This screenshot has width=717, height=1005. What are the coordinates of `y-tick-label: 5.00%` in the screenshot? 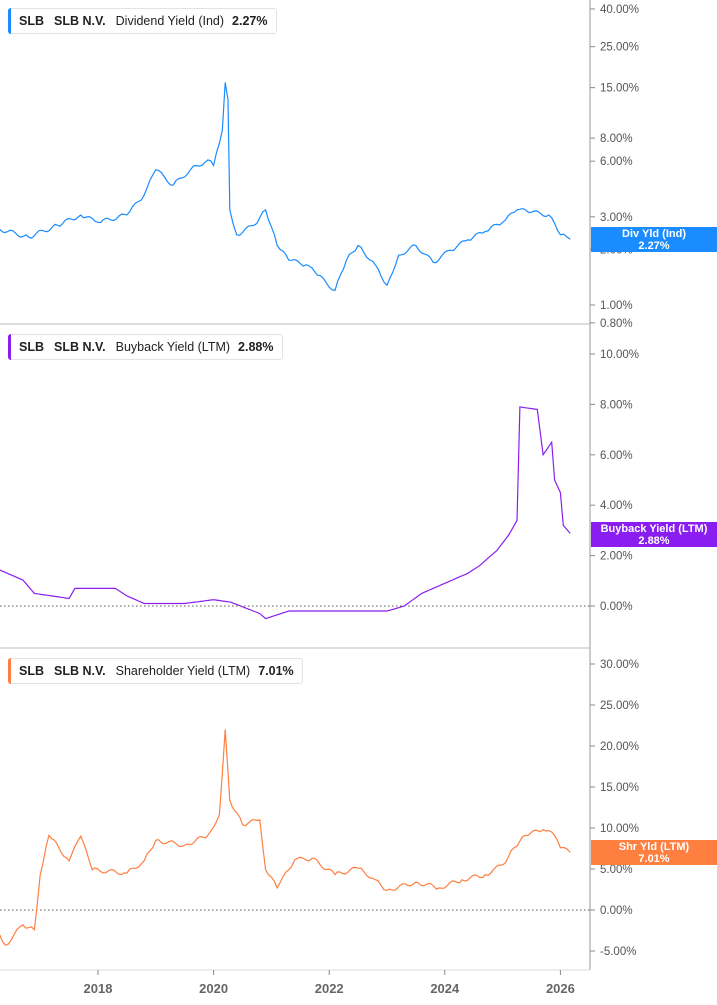 It's located at (616, 870).